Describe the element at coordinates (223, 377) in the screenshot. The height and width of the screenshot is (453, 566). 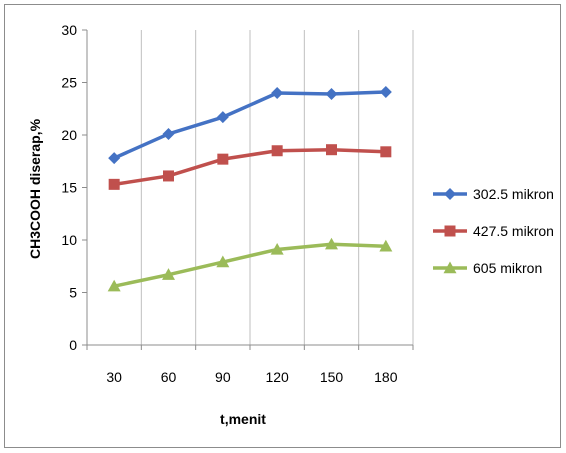
I see `x-tick-label: 90` at that location.